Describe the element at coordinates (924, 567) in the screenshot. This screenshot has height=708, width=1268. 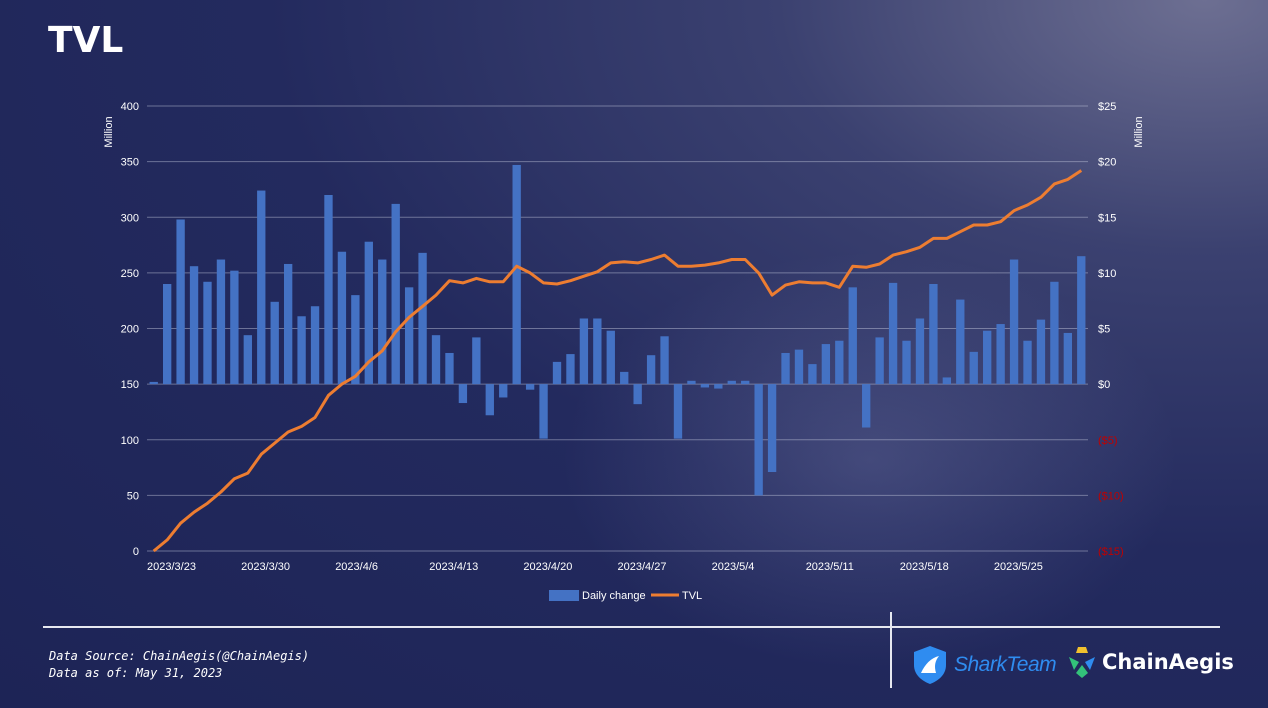
I see `x-tick-label: 2023/5/18` at that location.